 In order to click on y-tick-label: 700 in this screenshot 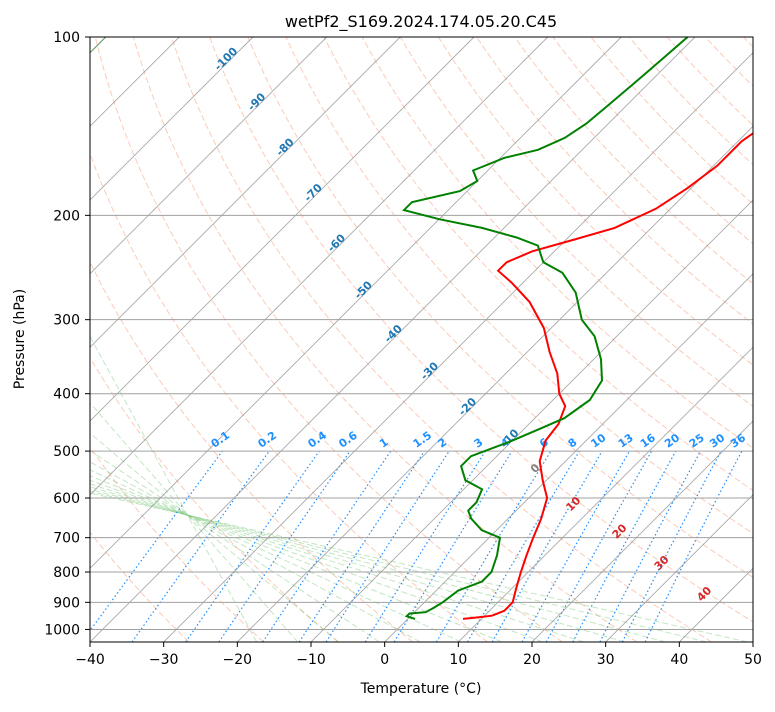, I will do `click(66, 539)`.